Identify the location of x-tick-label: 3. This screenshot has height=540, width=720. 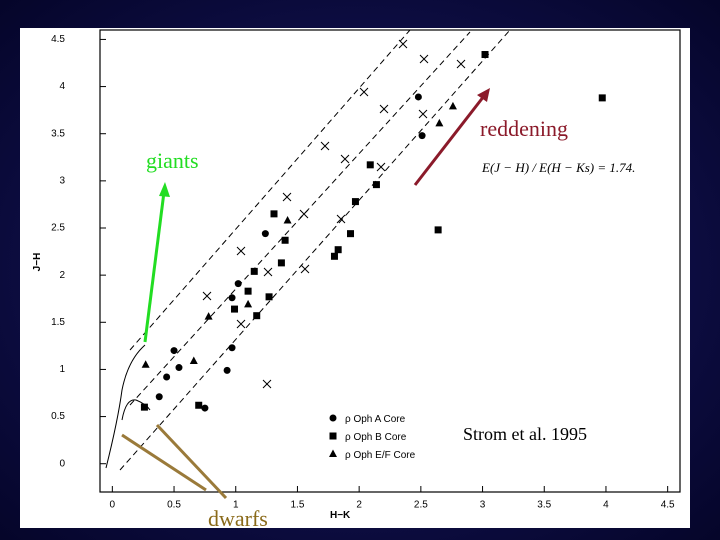
(483, 505).